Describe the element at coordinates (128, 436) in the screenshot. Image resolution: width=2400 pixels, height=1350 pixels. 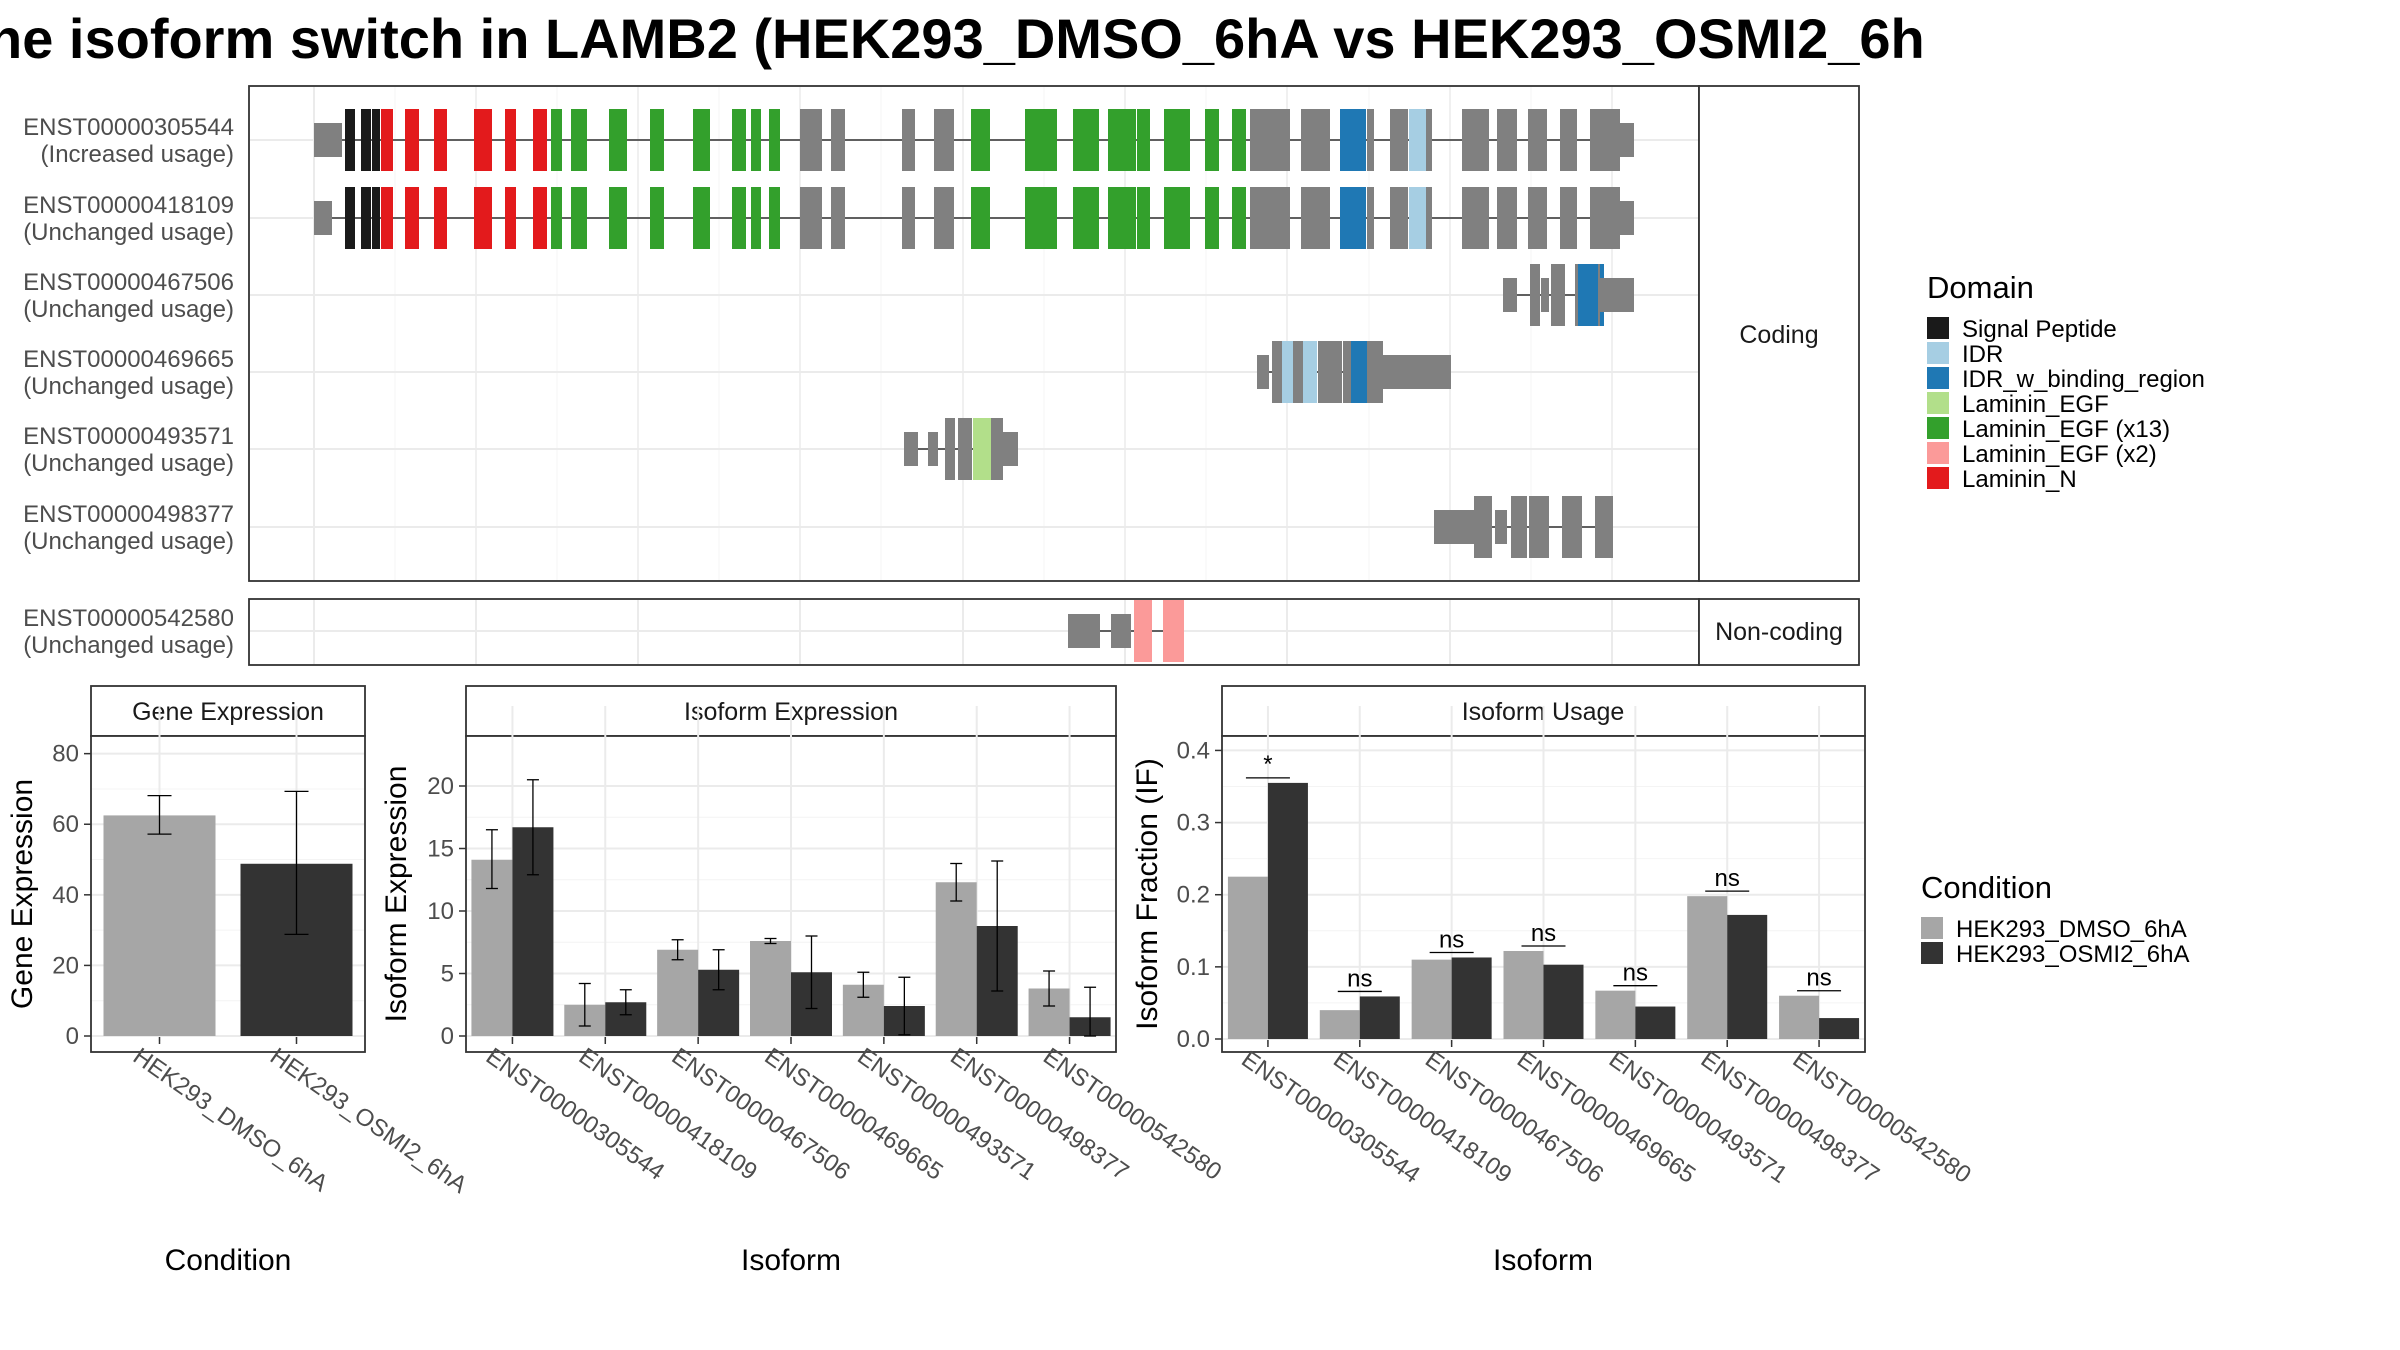
I see `row-label-id: ENST00000493571` at that location.